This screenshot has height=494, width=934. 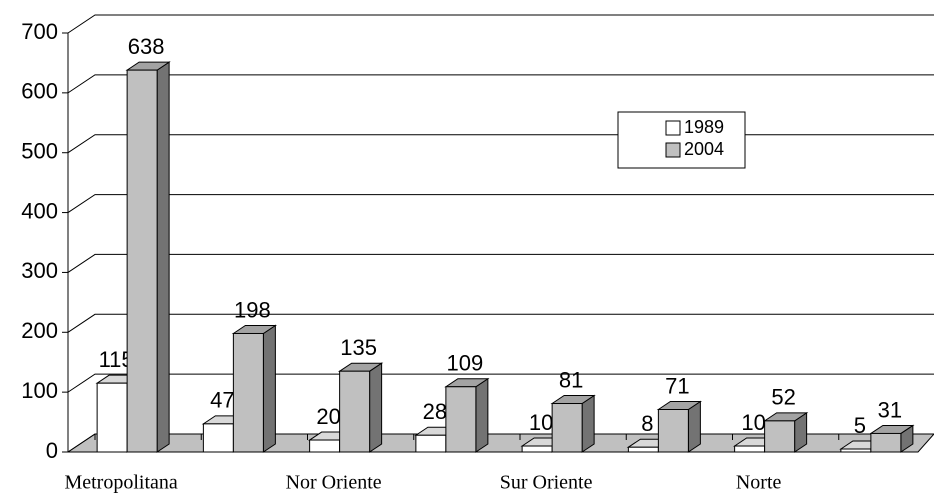 What do you see at coordinates (546, 483) in the screenshot?
I see `x-tick-label: Sur Oriente` at bounding box center [546, 483].